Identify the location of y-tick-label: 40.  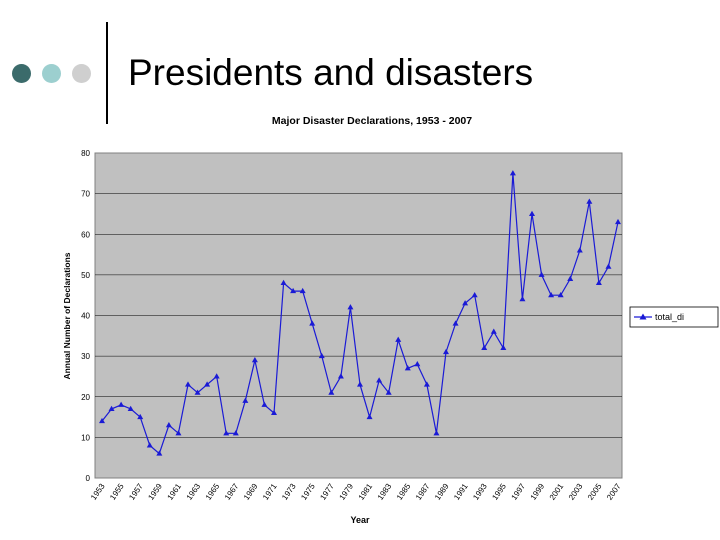
(85, 316).